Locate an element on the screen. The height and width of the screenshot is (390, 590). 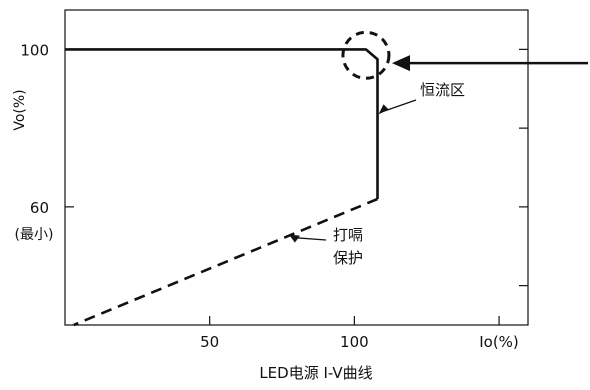
annotation-hiccup-line-0: 打嗝 is located at coordinates (348, 235).